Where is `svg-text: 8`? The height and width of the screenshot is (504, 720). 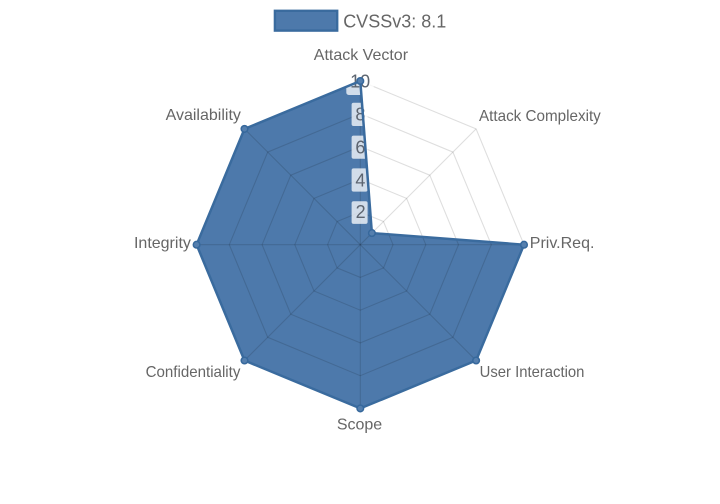
svg-text: 8 is located at coordinates (360, 115).